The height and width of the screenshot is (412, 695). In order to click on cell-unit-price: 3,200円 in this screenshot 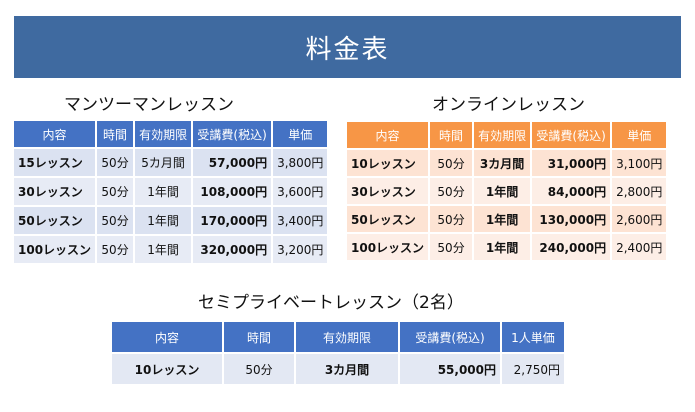, I will do `click(300, 249)`.